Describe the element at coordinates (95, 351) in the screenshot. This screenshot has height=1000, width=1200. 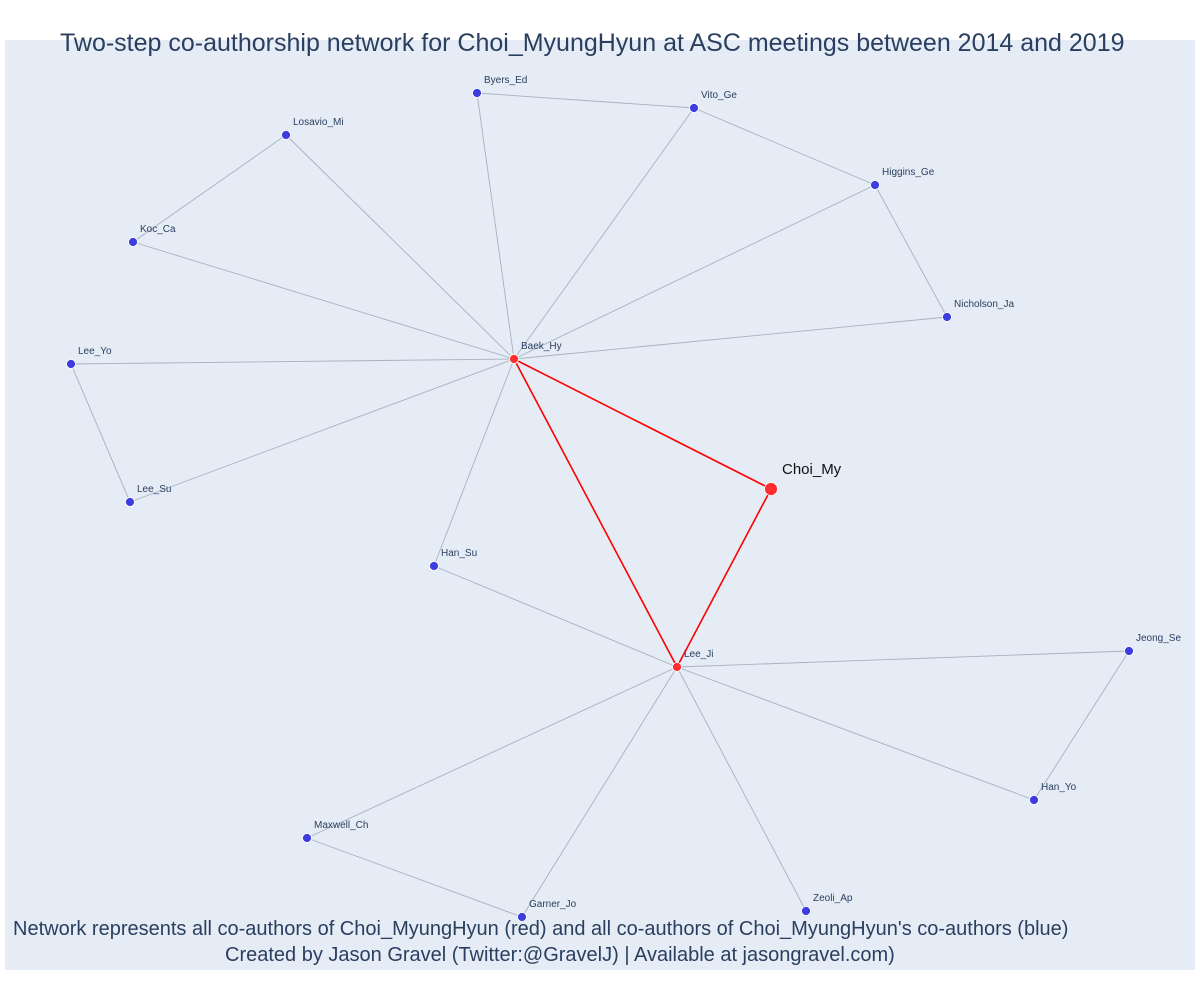
I see `node-label-lee-yo: Lee_Yo` at that location.